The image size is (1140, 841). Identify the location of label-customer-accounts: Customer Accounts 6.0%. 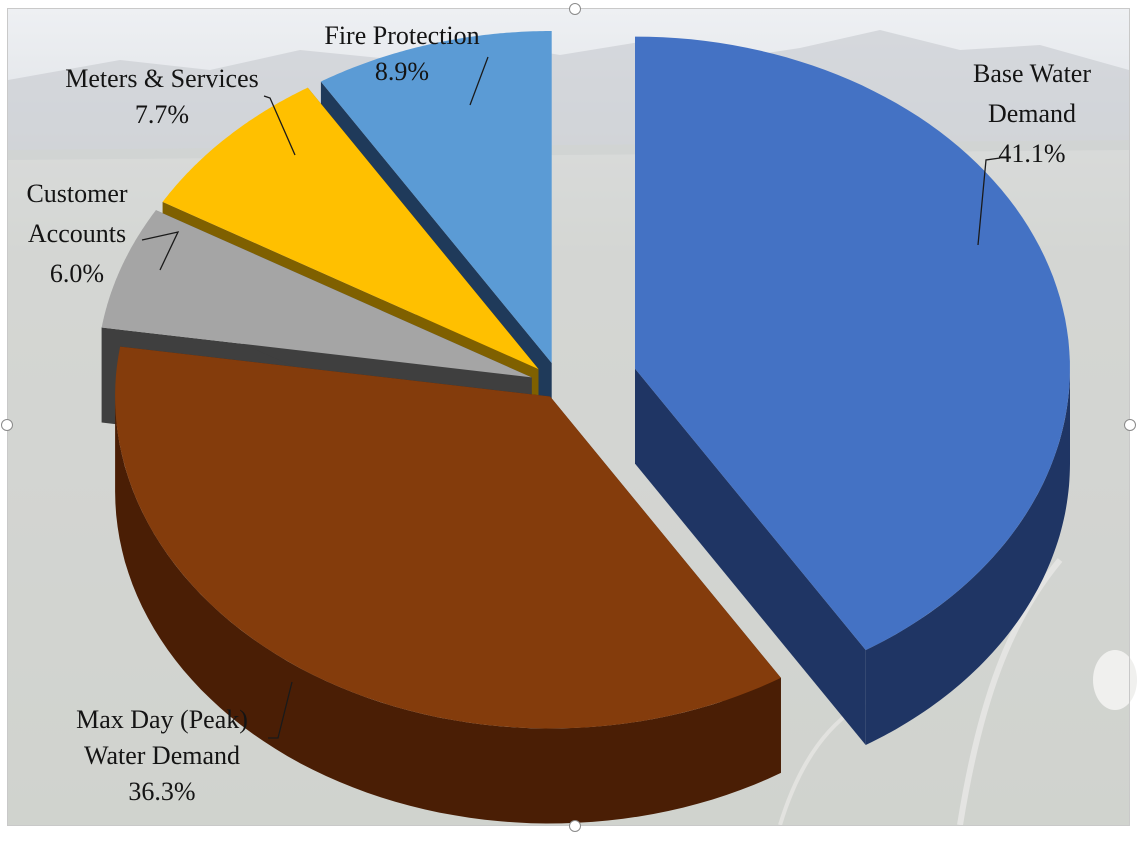
(103, 233).